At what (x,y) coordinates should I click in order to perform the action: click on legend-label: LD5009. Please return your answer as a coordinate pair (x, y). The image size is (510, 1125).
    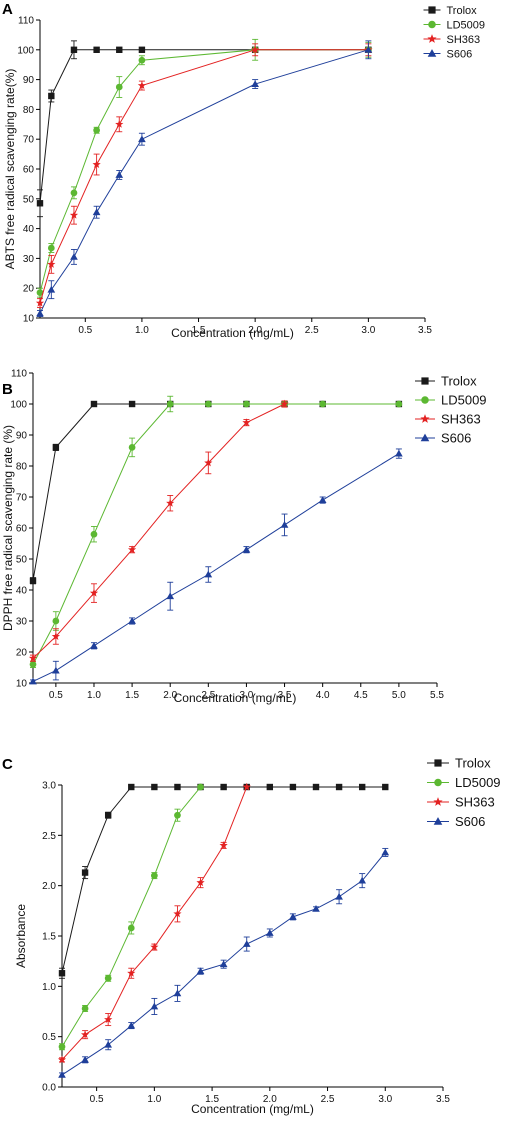
    Looking at the image, I should click on (478, 782).